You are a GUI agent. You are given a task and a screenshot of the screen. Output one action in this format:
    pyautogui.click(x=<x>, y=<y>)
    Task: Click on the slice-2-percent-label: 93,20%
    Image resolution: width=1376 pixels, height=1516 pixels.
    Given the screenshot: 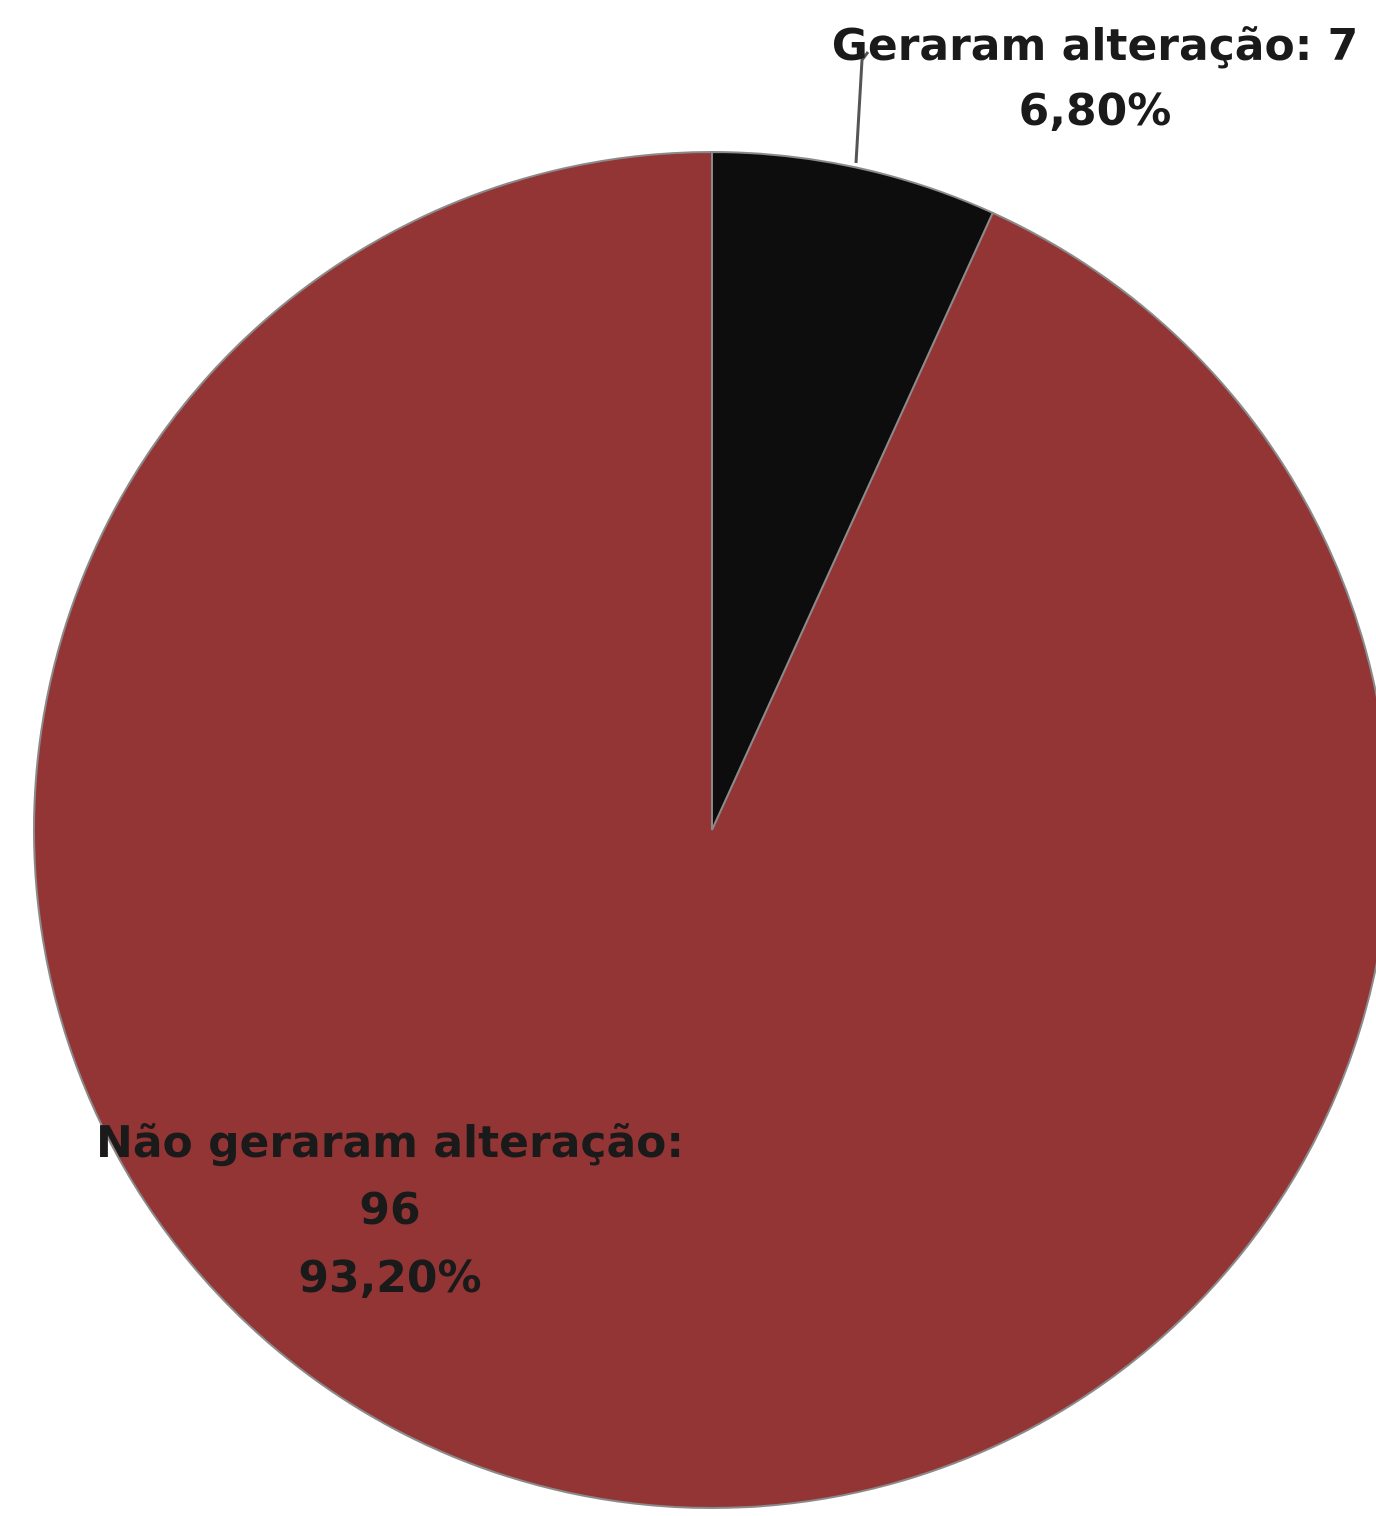 What is the action you would take?
    pyautogui.click(x=389, y=1277)
    